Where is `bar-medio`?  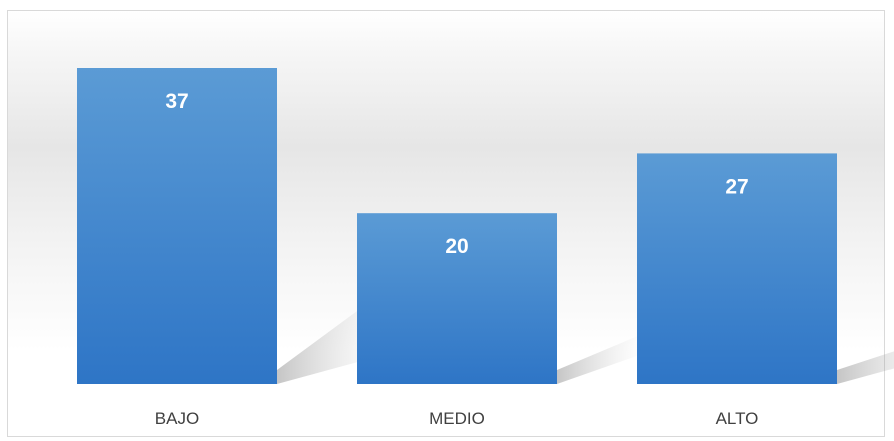
bar-medio is located at coordinates (457, 298).